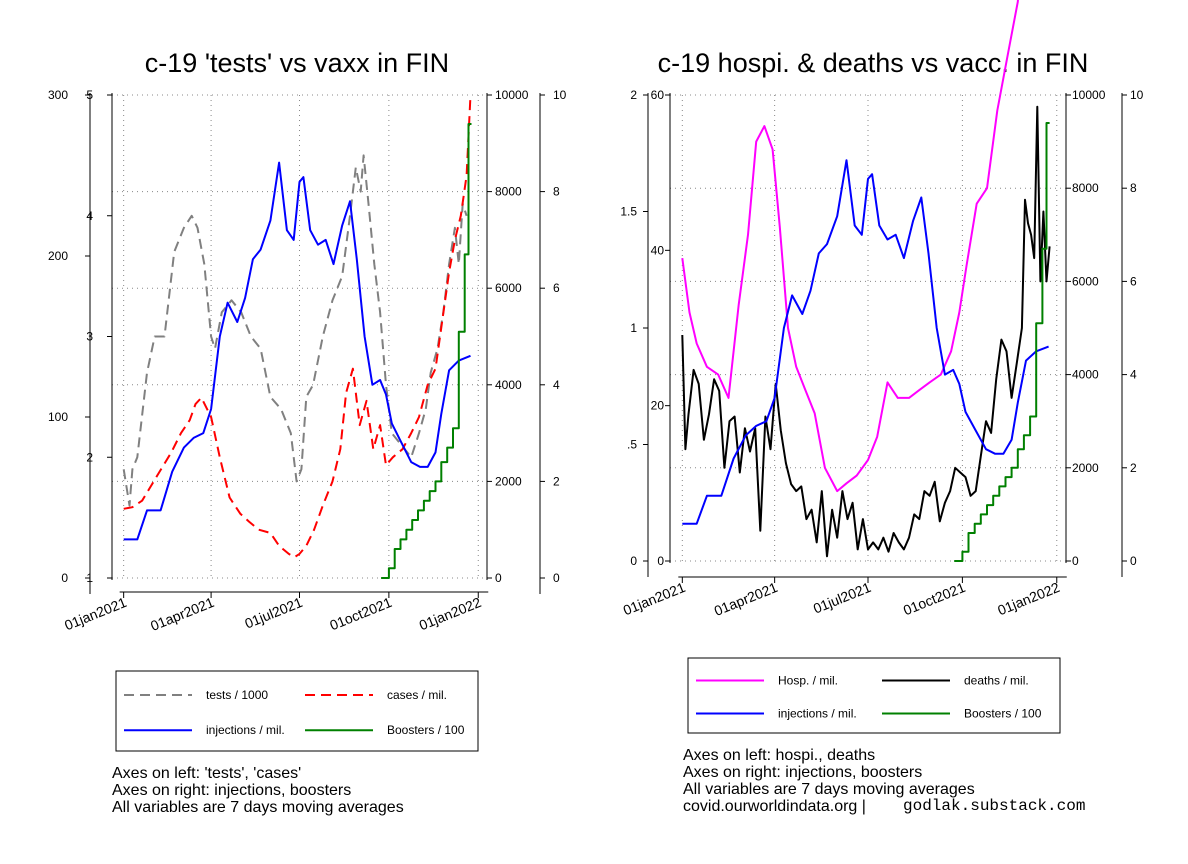 The height and width of the screenshot is (864, 1188). I want to click on legend-label: deaths / mil., so click(996, 681).